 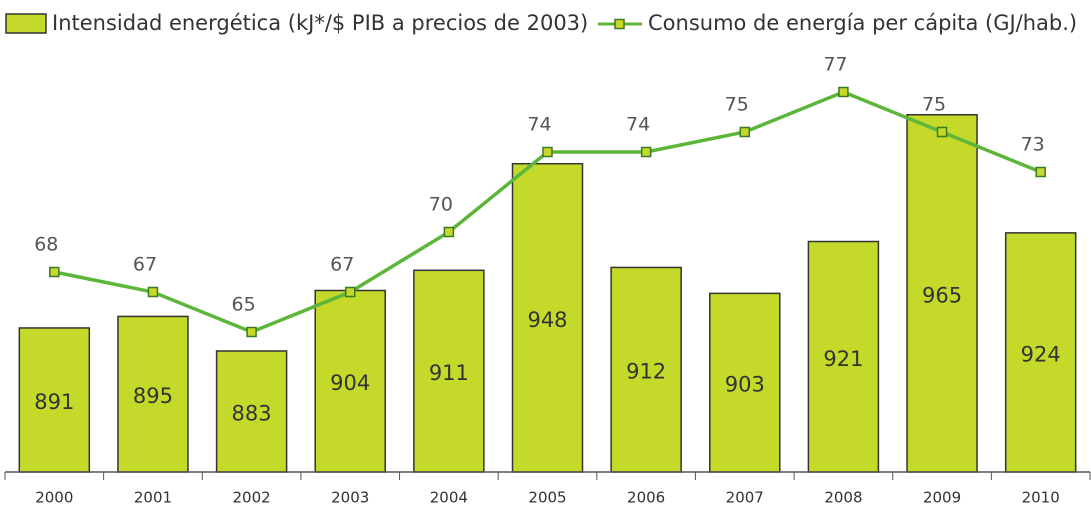 What do you see at coordinates (54, 498) in the screenshot?
I see `x-tick-label: 2000` at bounding box center [54, 498].